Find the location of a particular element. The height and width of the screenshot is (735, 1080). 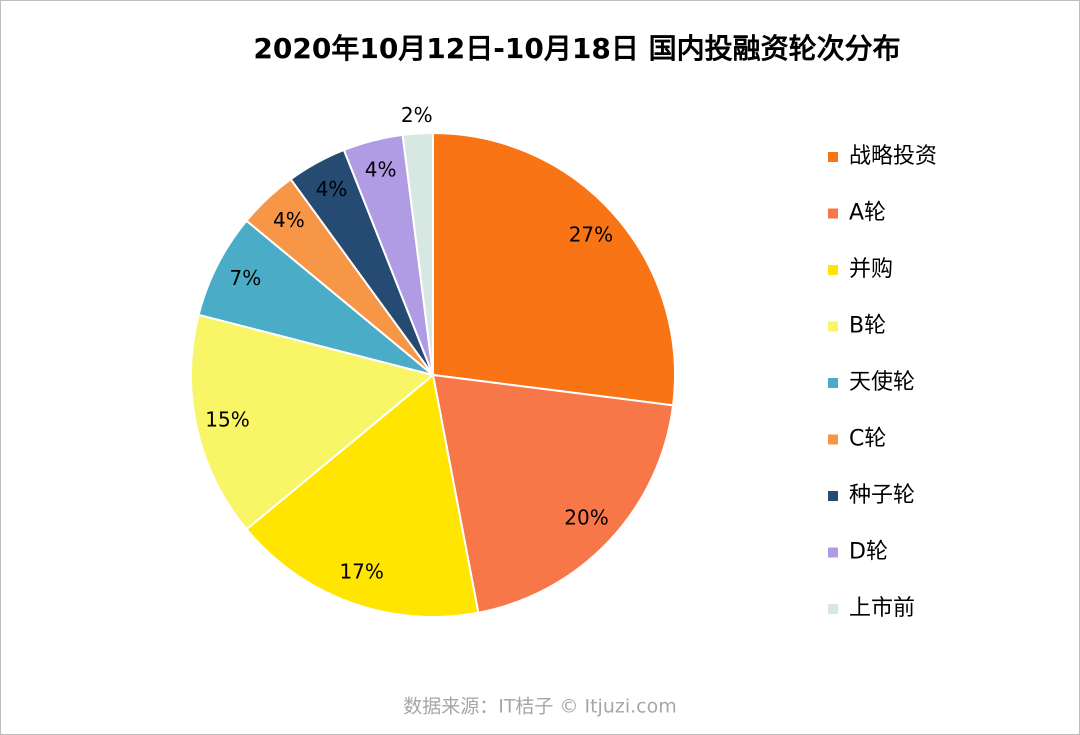

source-note: 数据来源：IT桔子 © Itjuzi.com is located at coordinates (540, 707).